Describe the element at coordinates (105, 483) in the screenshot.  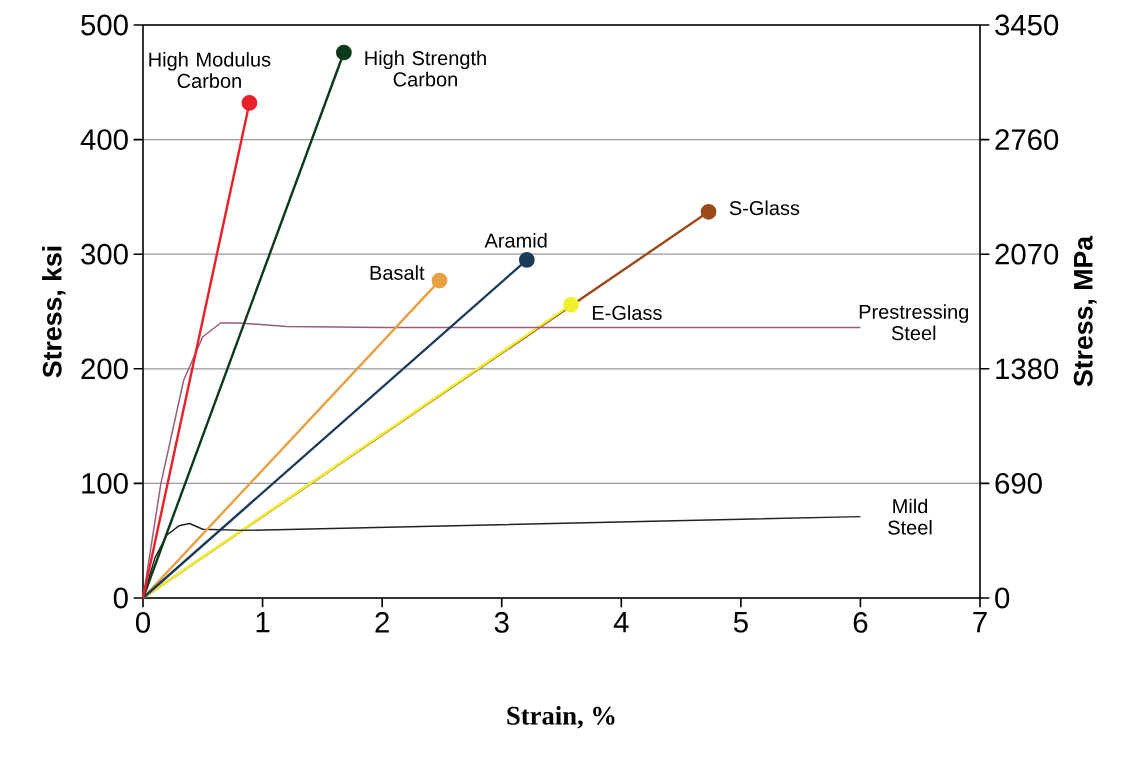
I see `y-tick-label: 100` at that location.